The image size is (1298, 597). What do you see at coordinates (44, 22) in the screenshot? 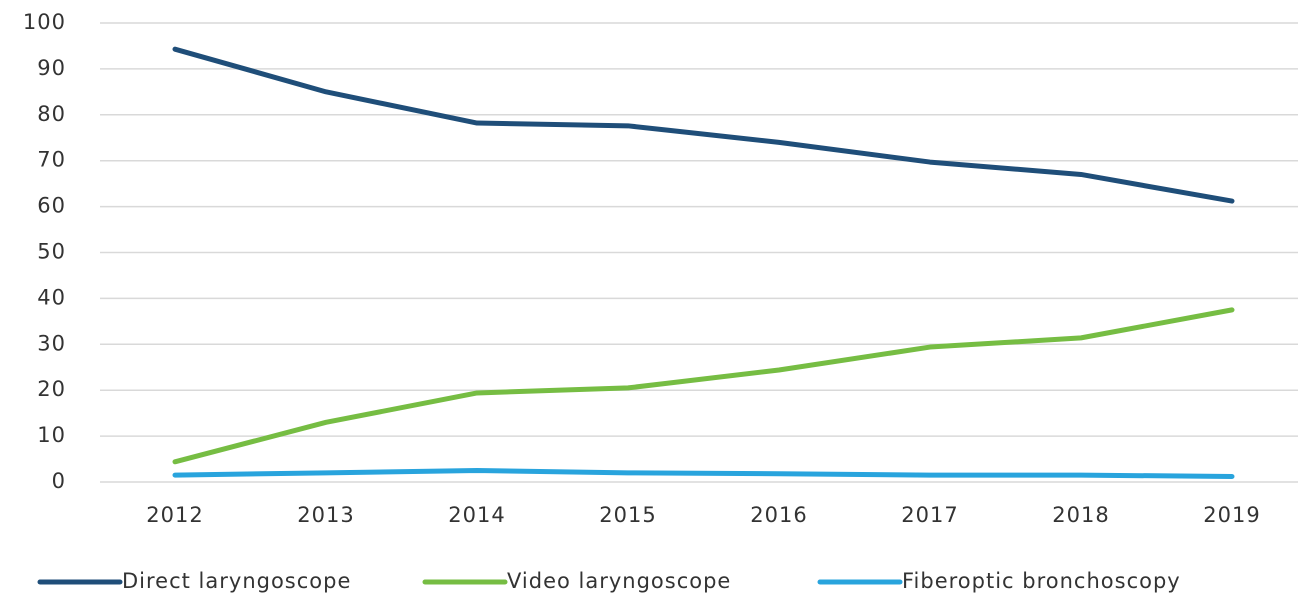
I see `y-tick-label: 100` at bounding box center [44, 22].